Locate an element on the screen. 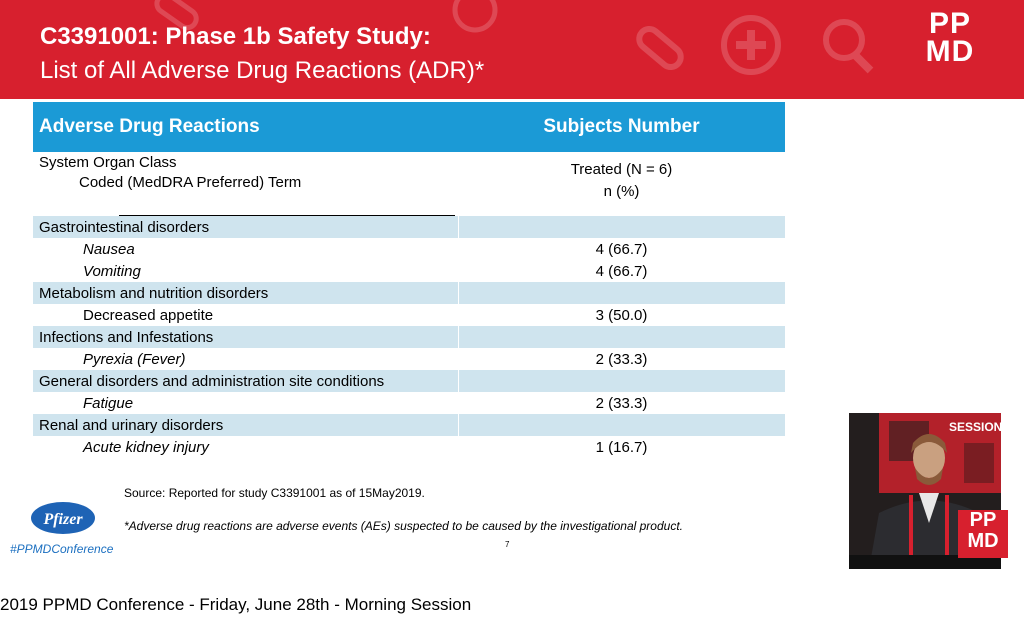 This screenshot has width=1024, height=617. pip-logo-line2: MD is located at coordinates (983, 541).